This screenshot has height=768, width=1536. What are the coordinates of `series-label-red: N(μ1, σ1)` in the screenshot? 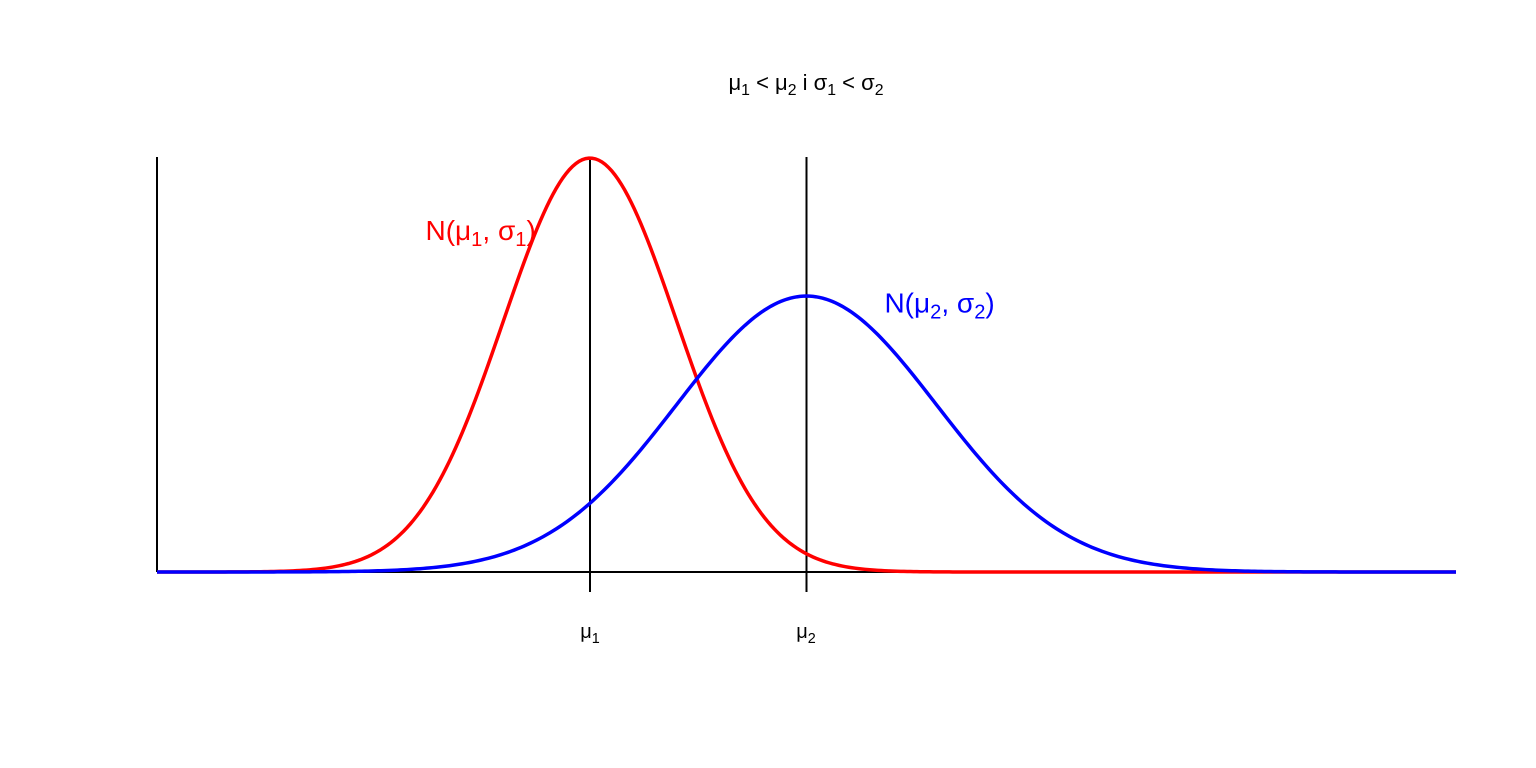 It's located at (480, 233).